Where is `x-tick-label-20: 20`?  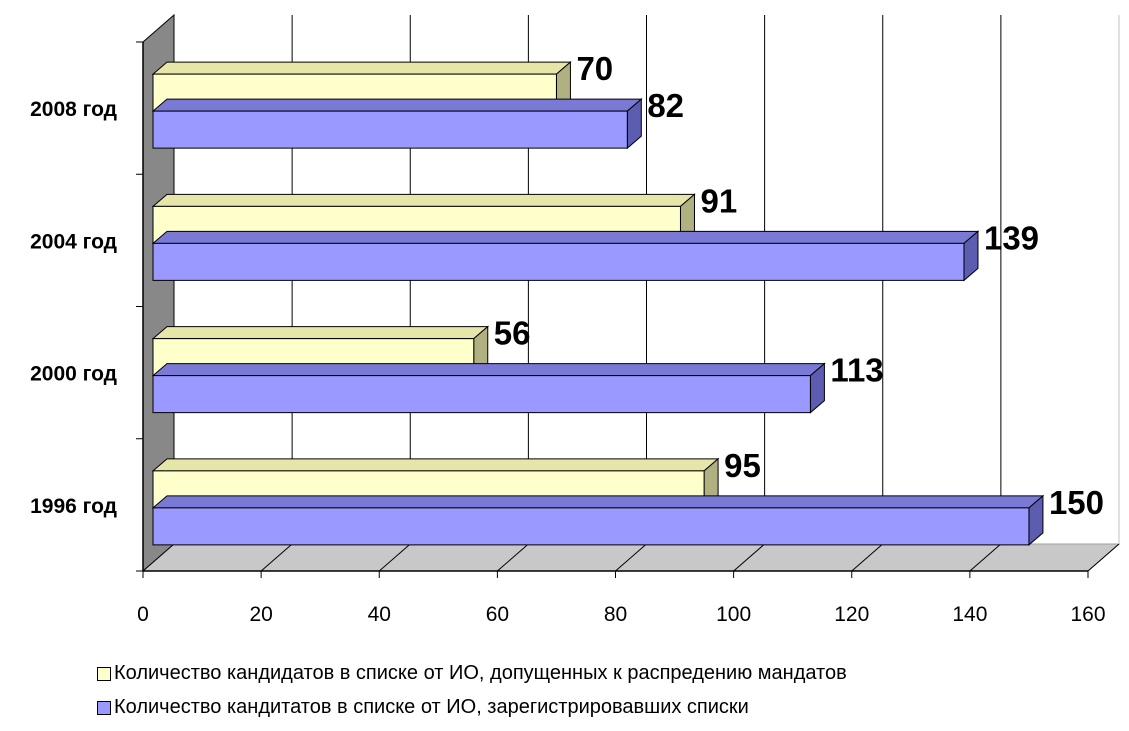
x-tick-label-20: 20 is located at coordinates (260, 614).